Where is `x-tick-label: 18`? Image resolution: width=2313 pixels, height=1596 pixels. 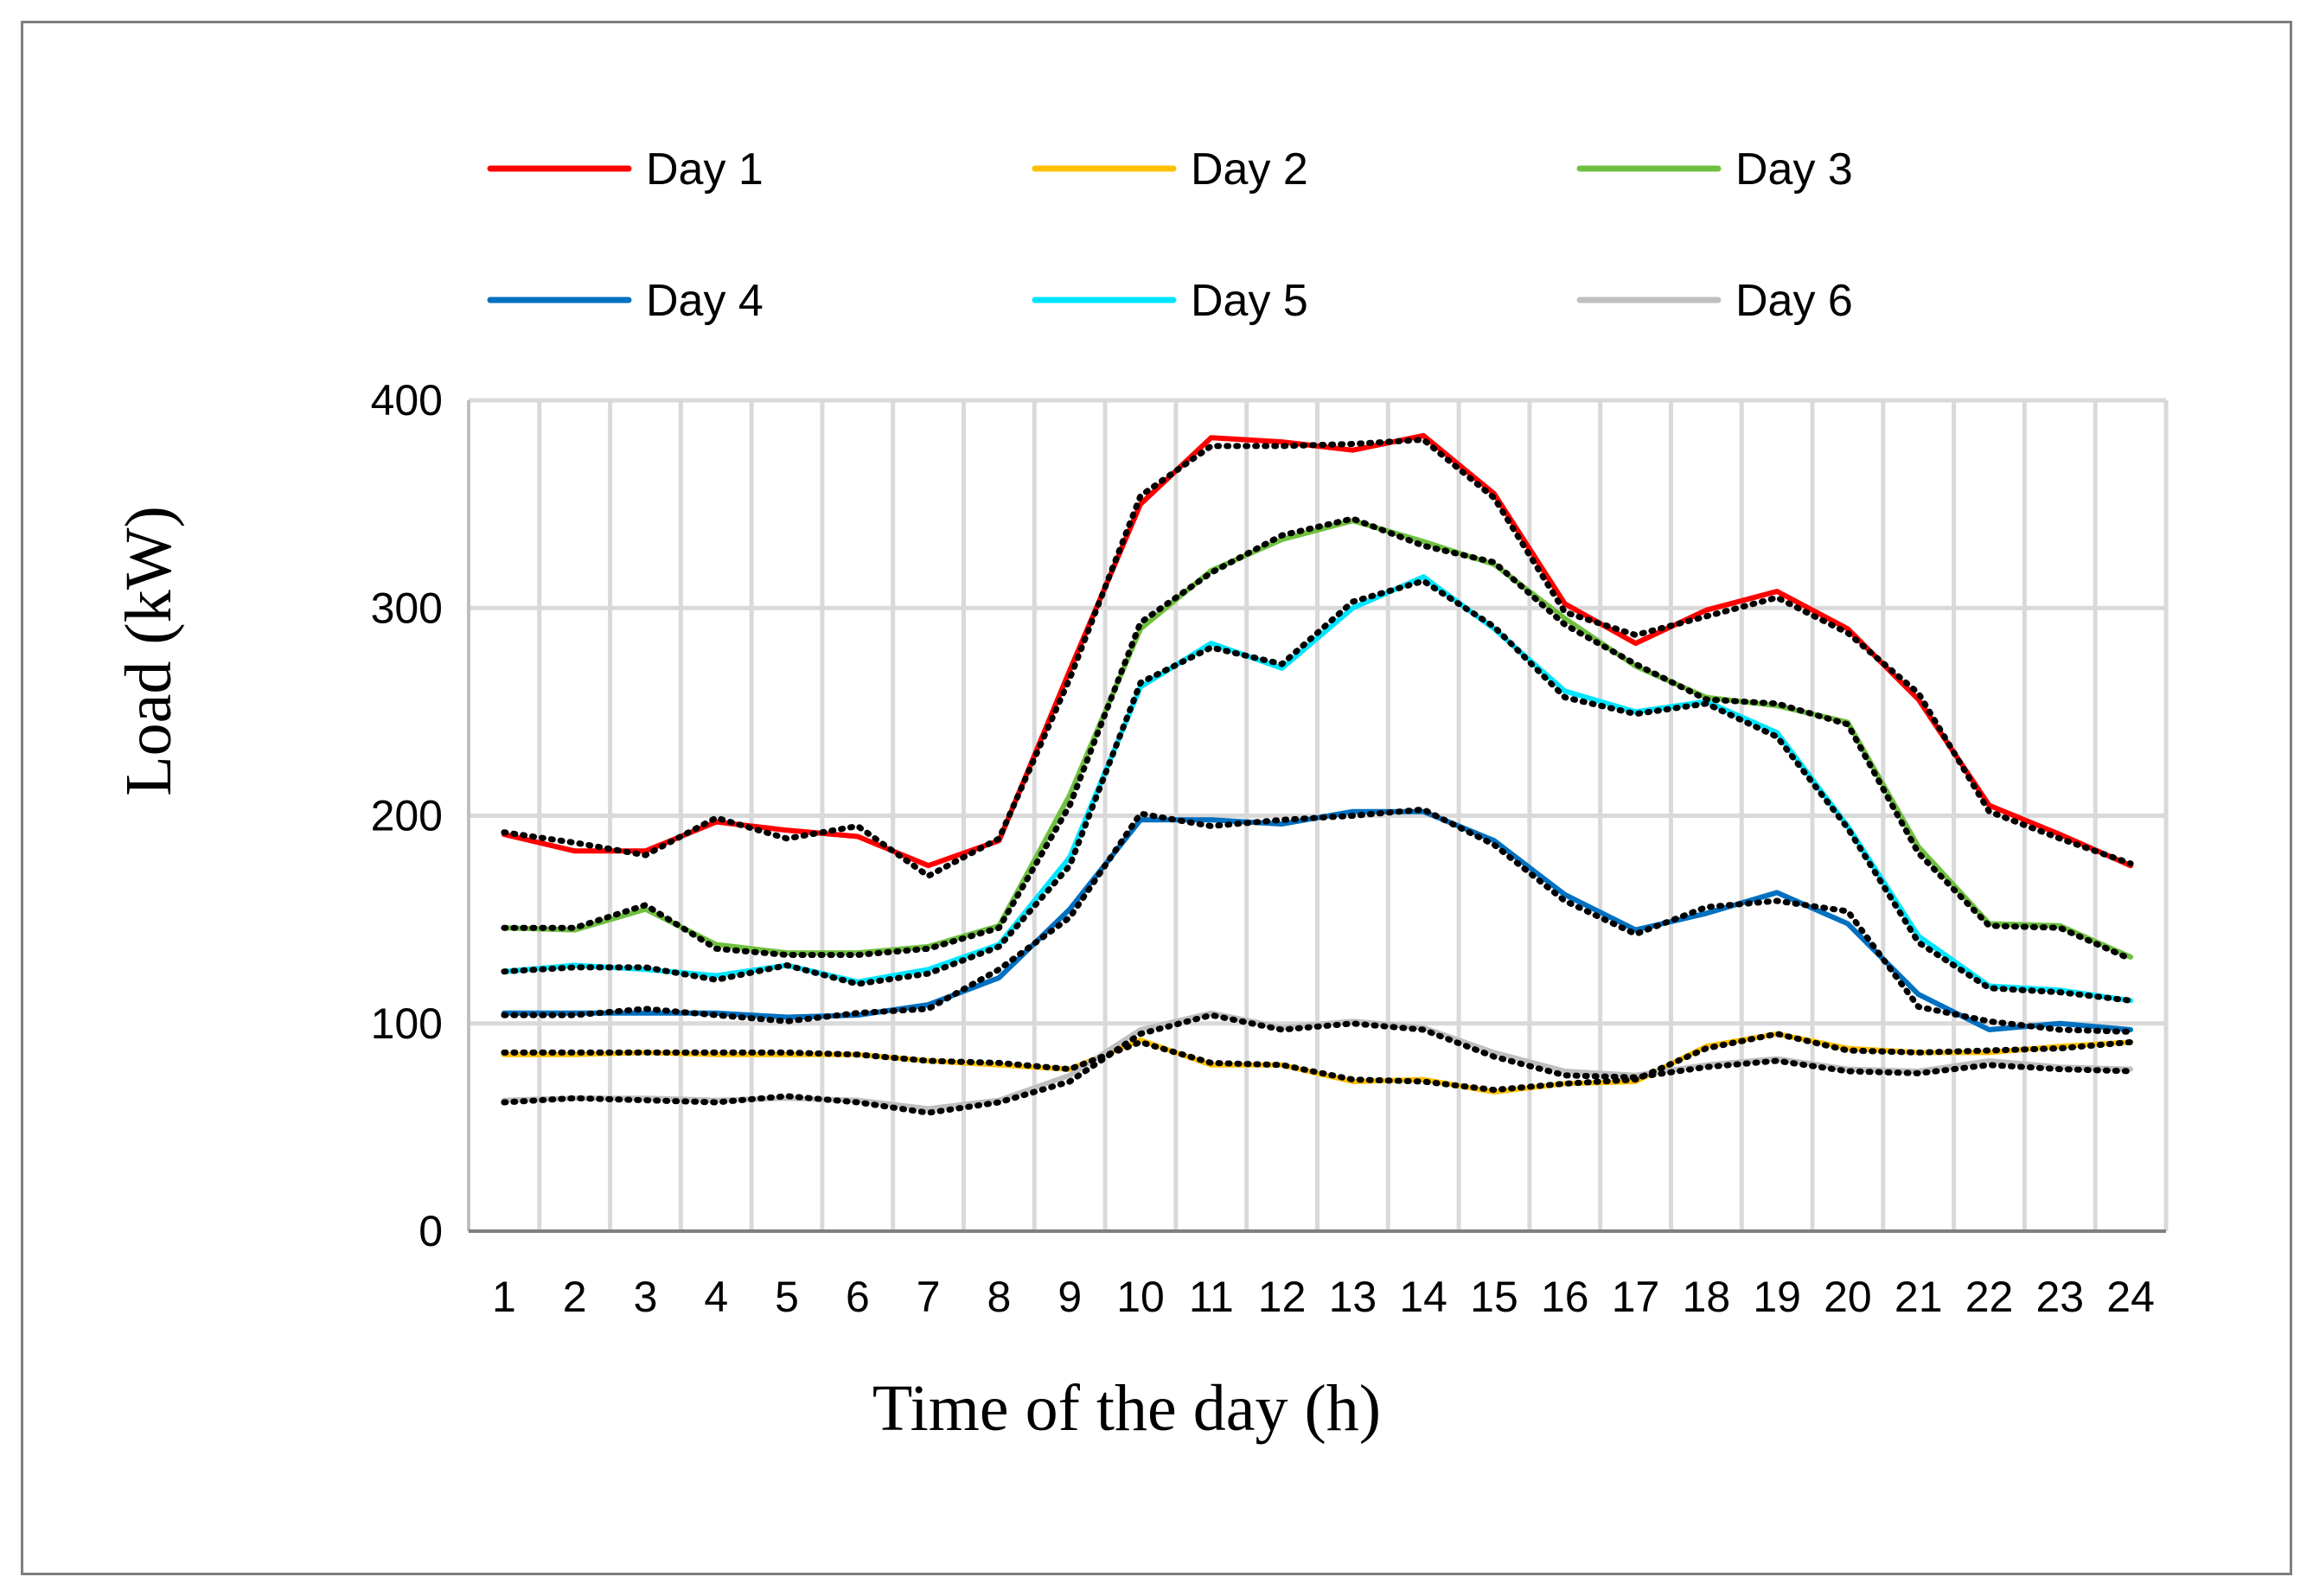 x-tick-label: 18 is located at coordinates (1707, 1297).